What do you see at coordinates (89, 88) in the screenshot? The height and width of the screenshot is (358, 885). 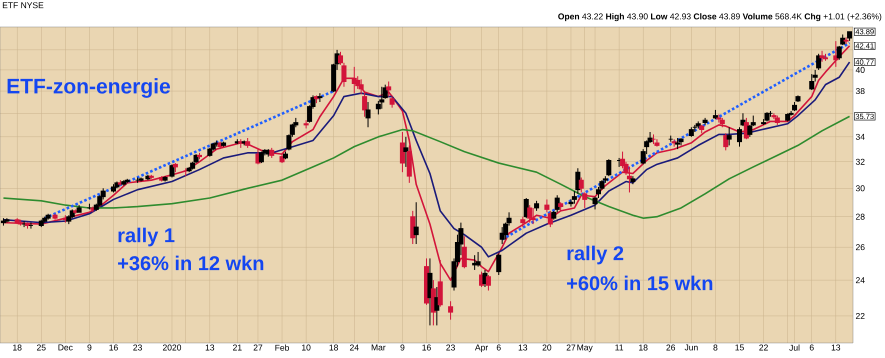 I see `annotation: ETF-zon-energie` at bounding box center [89, 88].